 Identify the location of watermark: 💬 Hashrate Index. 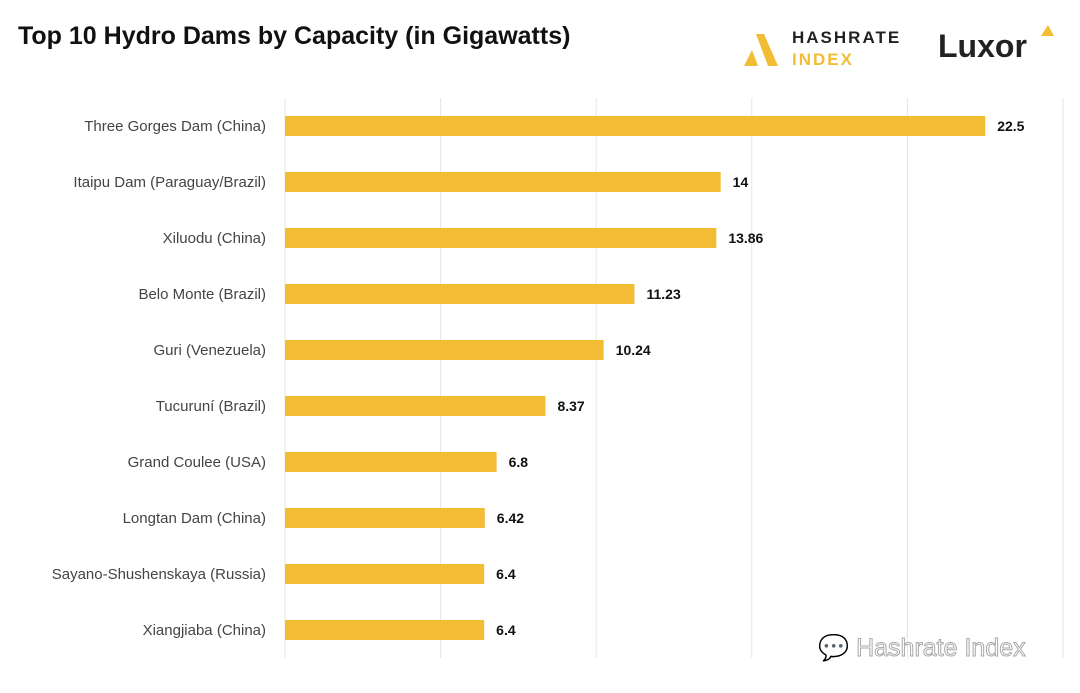
(922, 648).